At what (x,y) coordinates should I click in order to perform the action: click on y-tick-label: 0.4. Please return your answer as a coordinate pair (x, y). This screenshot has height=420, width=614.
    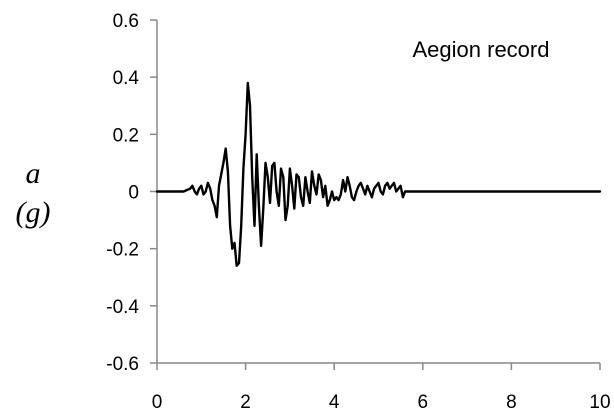
    Looking at the image, I should click on (126, 78).